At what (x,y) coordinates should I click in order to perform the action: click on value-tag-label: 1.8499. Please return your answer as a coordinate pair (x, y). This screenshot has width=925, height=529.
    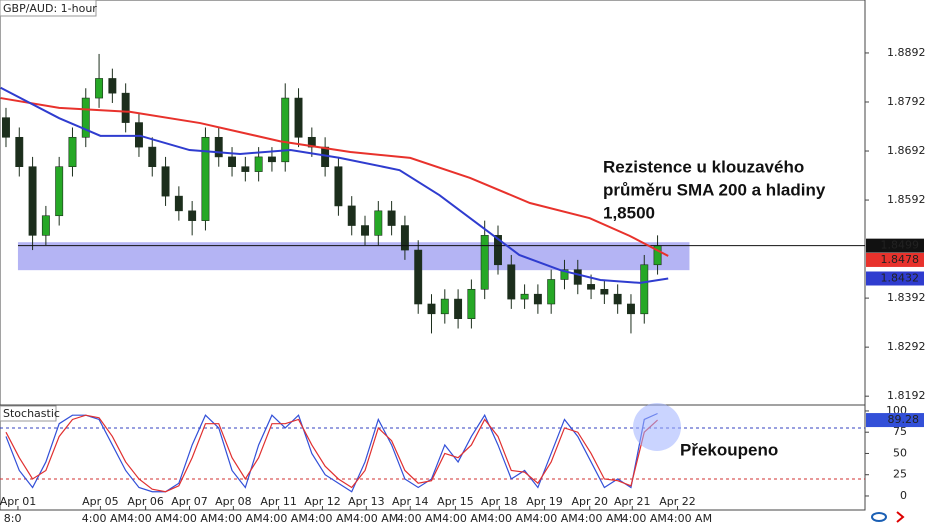
    Looking at the image, I should click on (900, 245).